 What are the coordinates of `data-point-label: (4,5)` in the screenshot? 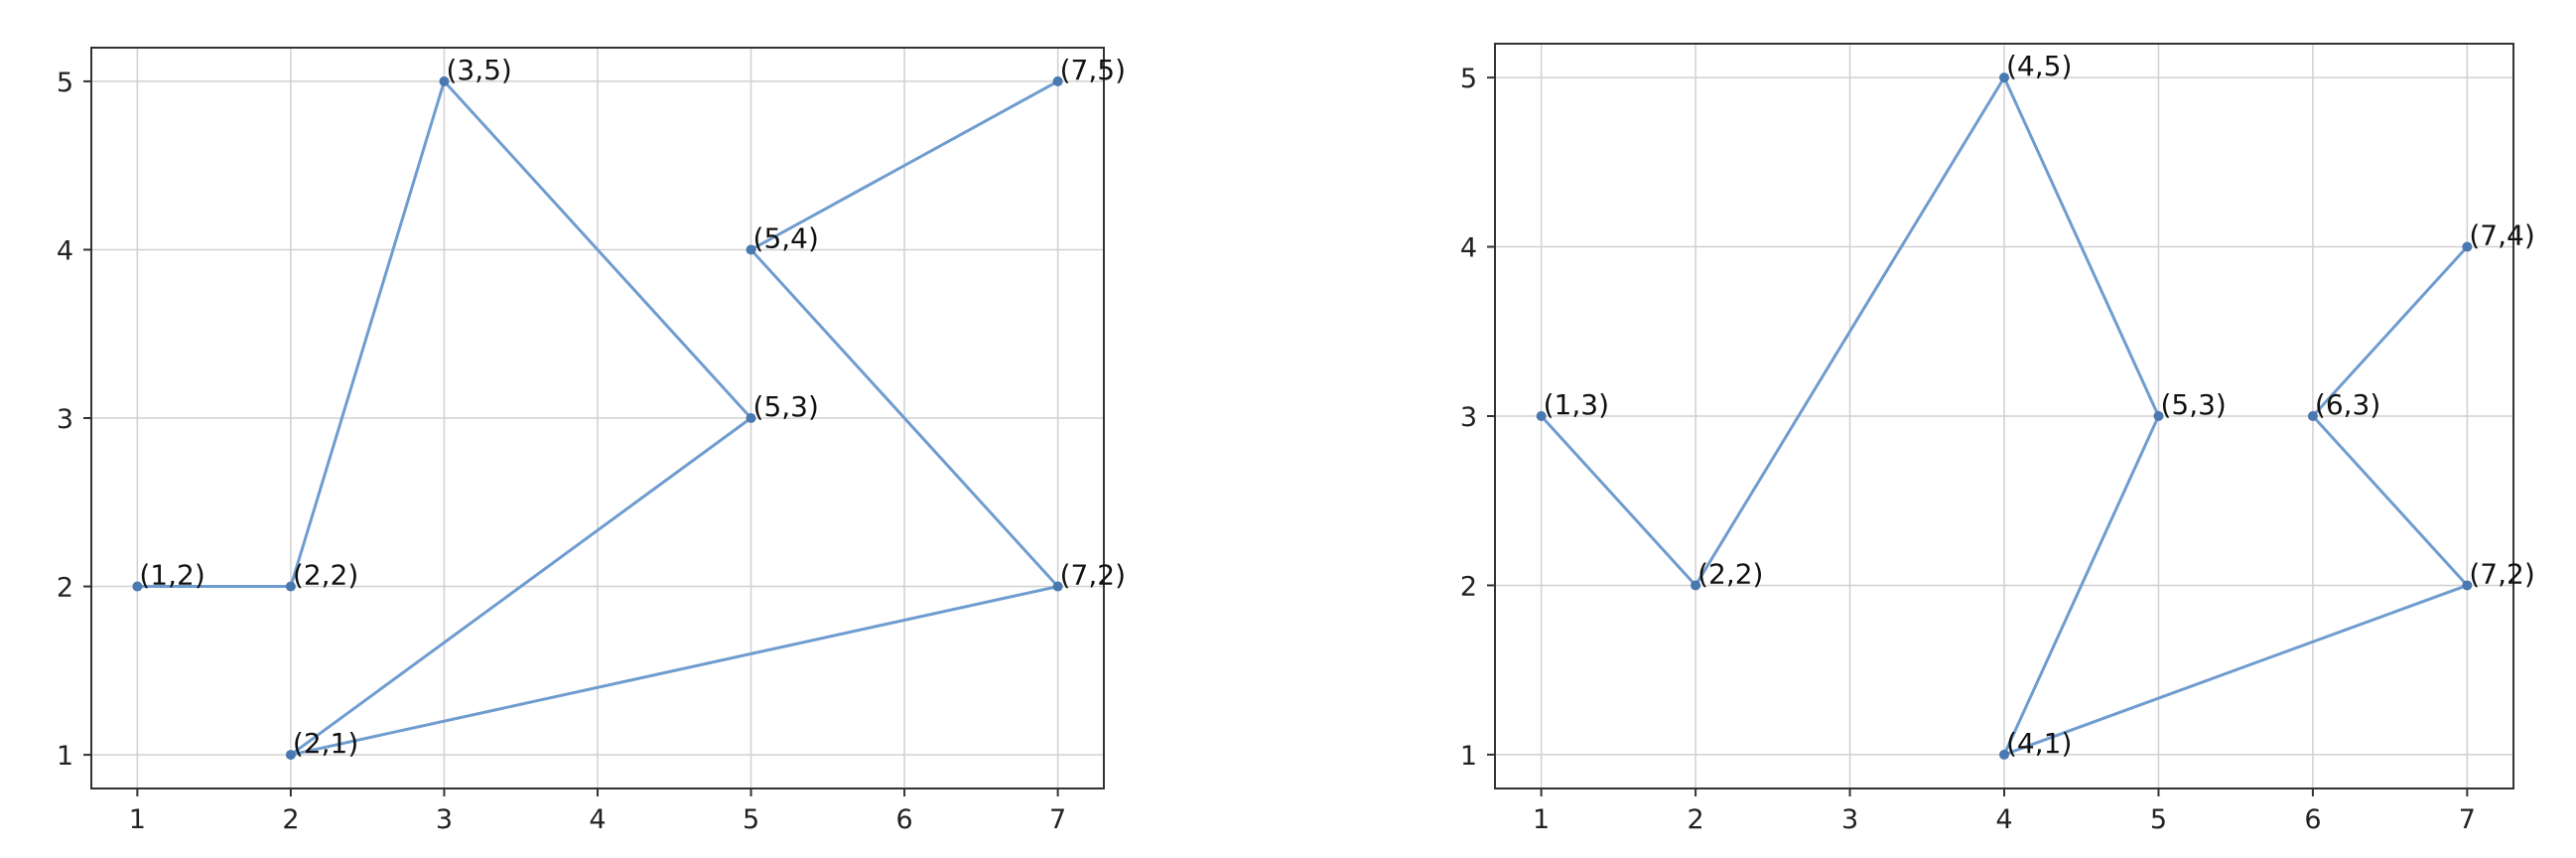 It's located at (2039, 66).